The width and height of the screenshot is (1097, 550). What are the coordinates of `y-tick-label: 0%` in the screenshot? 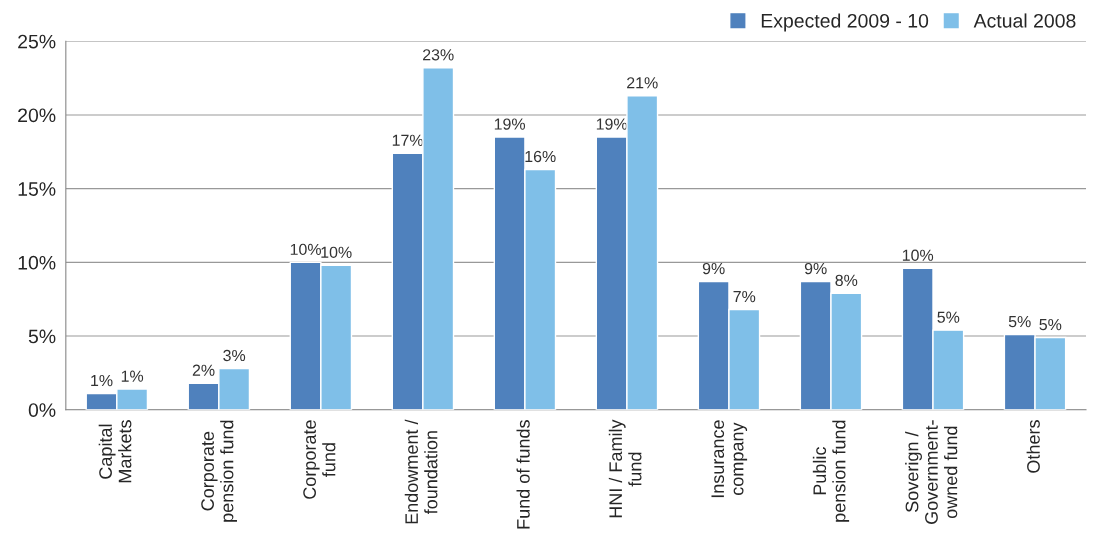 It's located at (42, 410).